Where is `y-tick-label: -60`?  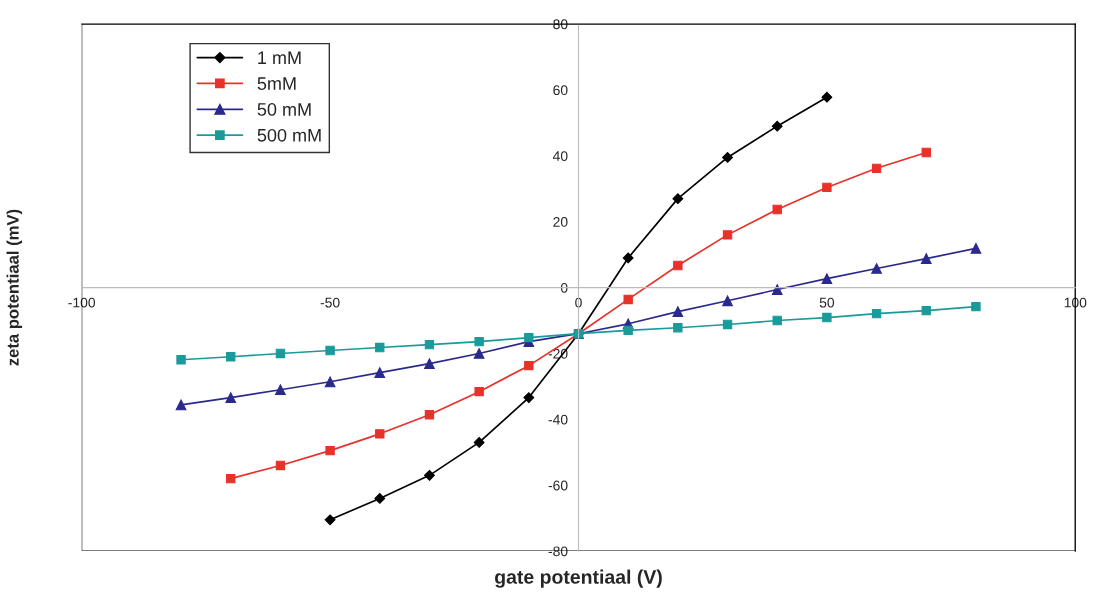 y-tick-label: -60 is located at coordinates (558, 485).